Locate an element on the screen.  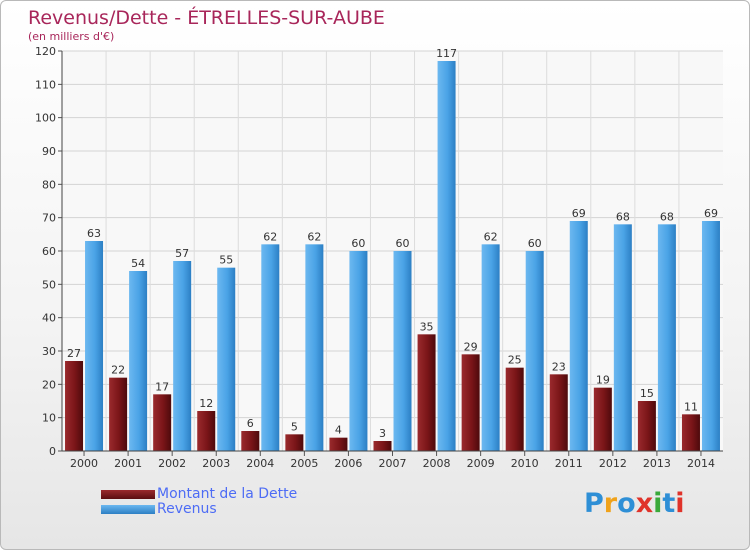
x-tick-label: 2012 is located at coordinates (613, 463).